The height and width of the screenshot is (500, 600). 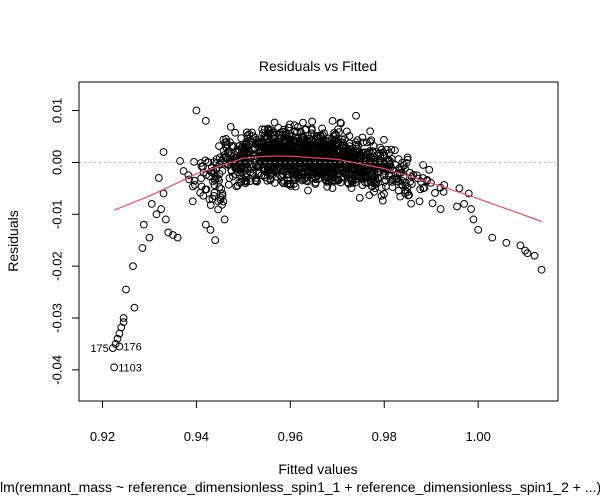 What do you see at coordinates (57, 370) in the screenshot?
I see `y-tick-label: -0.04` at bounding box center [57, 370].